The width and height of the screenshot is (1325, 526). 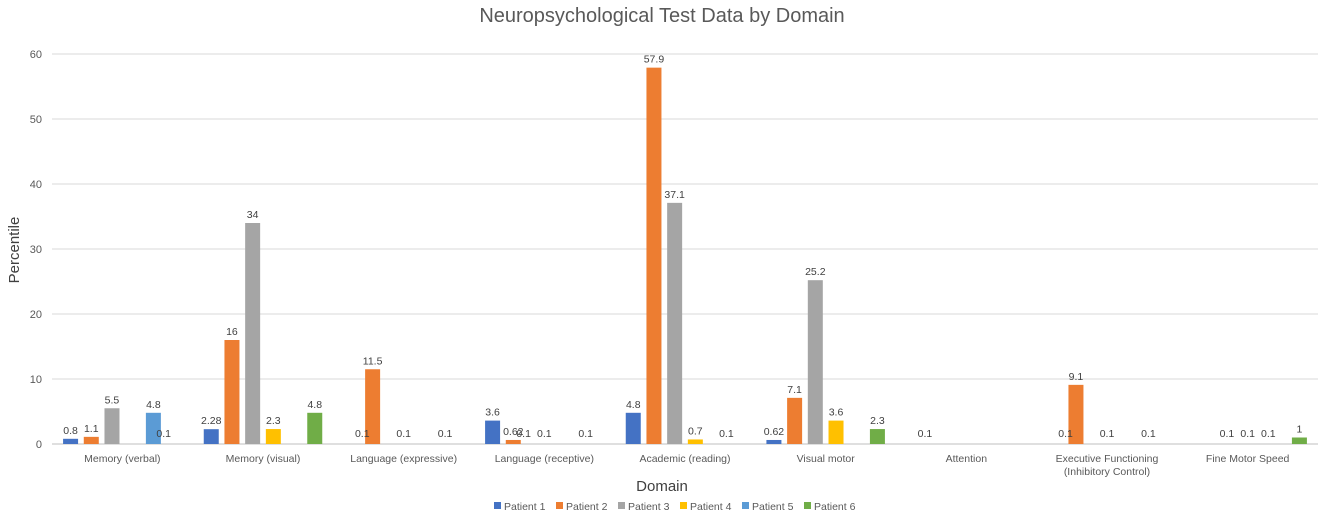 I want to click on legend-label: Patient 2, so click(x=587, y=507).